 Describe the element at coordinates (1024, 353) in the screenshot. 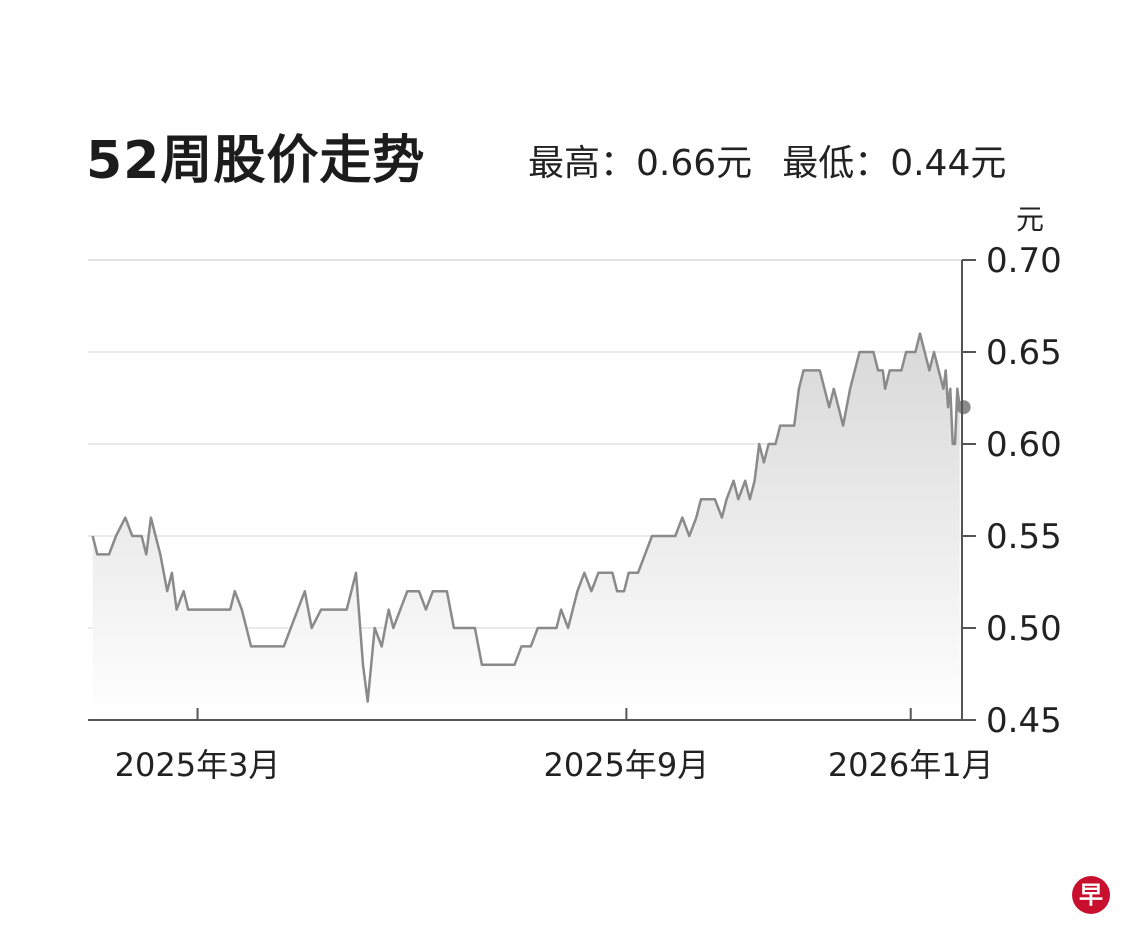

I see `y-tick-label: 0.65` at that location.